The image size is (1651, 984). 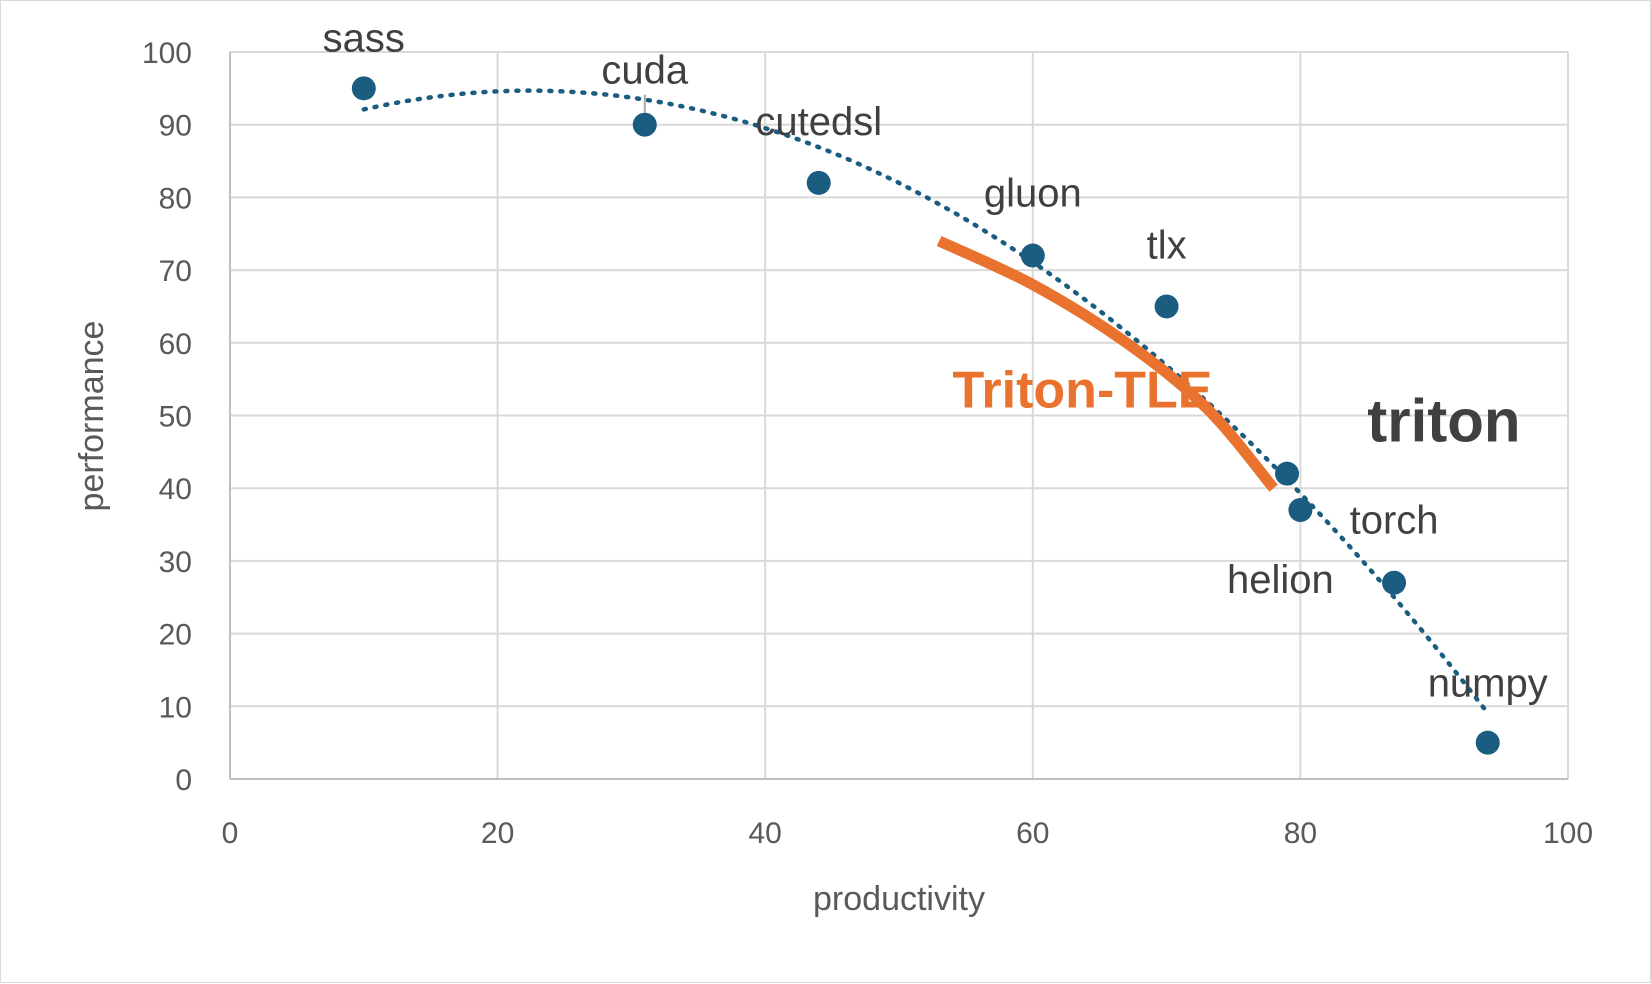 I want to click on point-label-sass: sass, so click(x=364, y=38).